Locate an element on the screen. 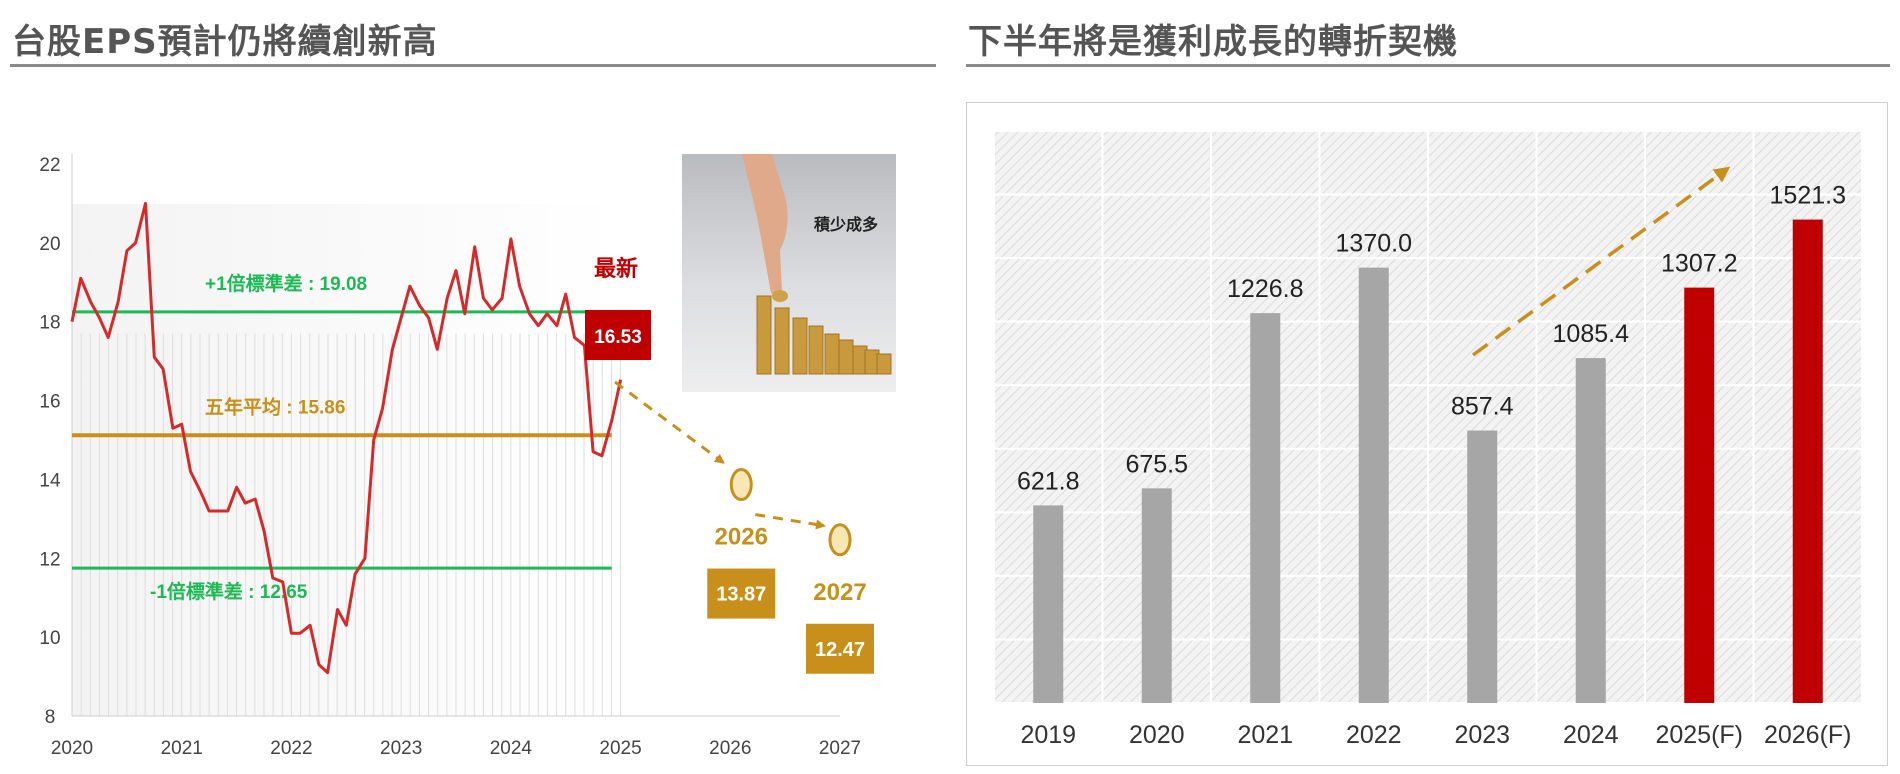  reference-line-label: +1倍標準差 : 19.08 is located at coordinates (286, 283).